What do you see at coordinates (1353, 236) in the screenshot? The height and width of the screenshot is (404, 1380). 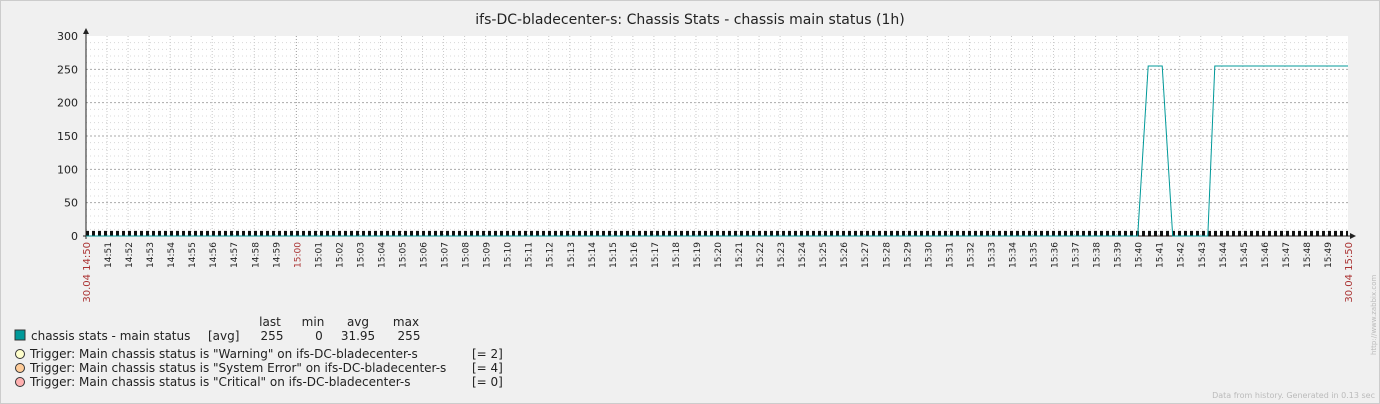 I see `x-axis-arrow` at bounding box center [1353, 236].